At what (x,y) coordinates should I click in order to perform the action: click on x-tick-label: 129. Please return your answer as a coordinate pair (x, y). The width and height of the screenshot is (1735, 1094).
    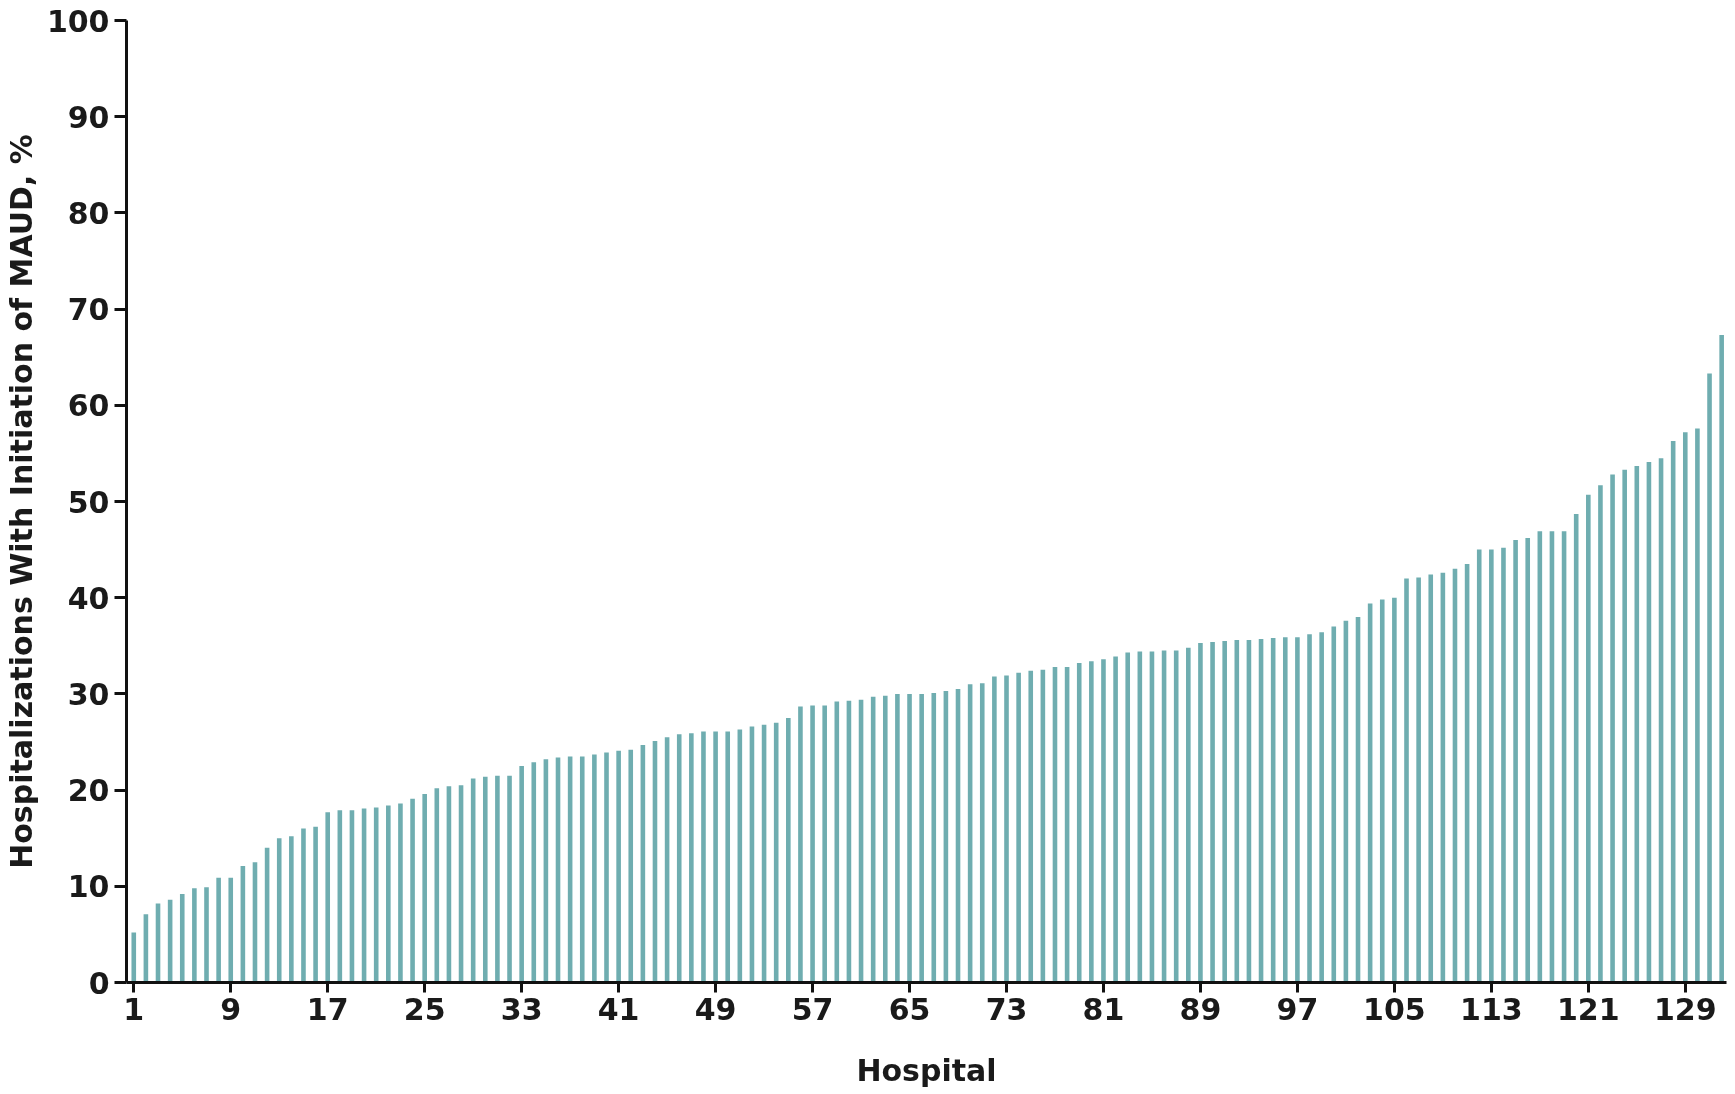
    Looking at the image, I should click on (1685, 1009).